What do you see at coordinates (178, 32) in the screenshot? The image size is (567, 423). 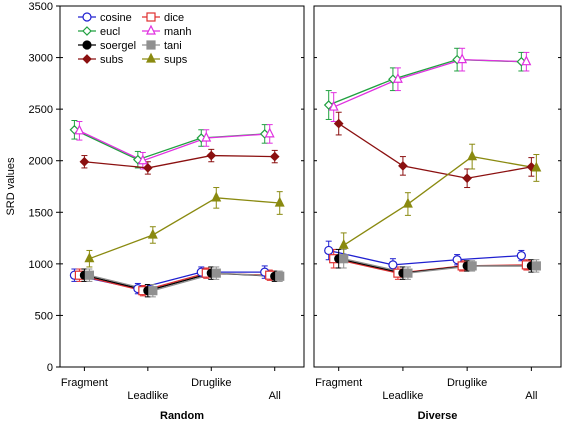 I see `legend-label-manh: manh` at bounding box center [178, 32].